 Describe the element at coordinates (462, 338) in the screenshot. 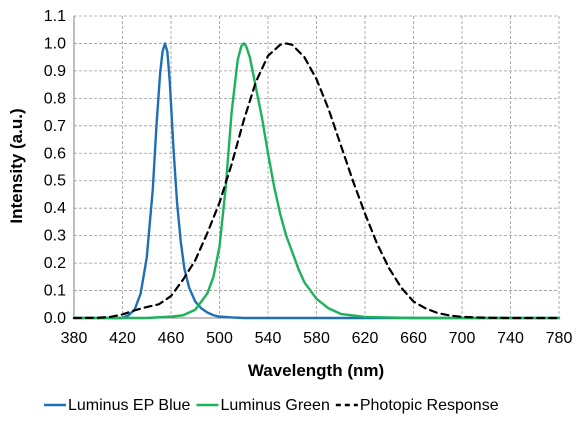

I see `x-tick-label: 700` at that location.